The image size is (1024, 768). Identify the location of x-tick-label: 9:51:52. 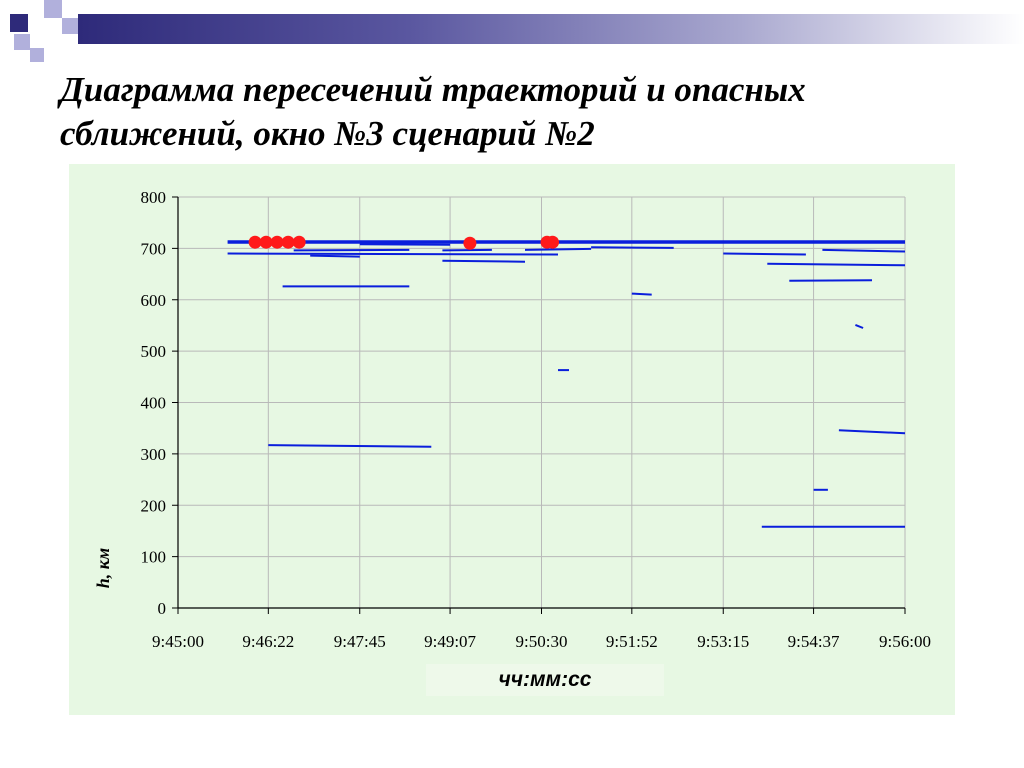
(632, 641).